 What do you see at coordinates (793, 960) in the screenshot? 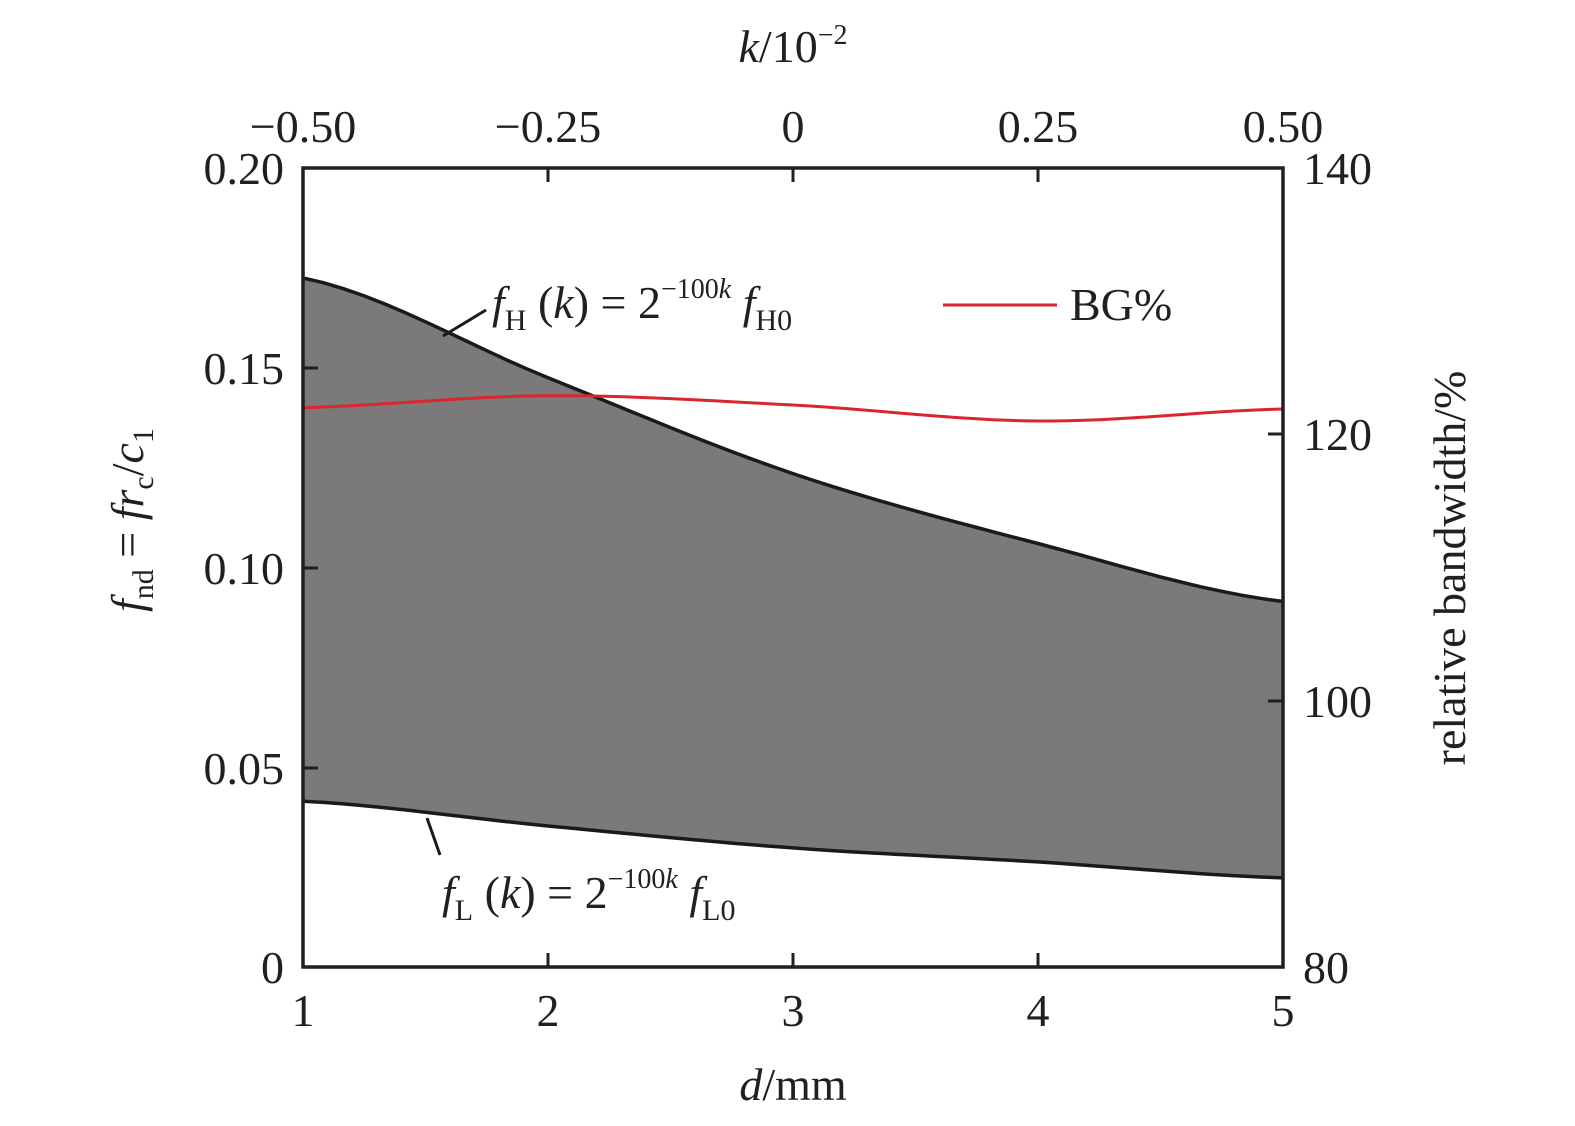
I see `bottom-ticks` at bounding box center [793, 960].